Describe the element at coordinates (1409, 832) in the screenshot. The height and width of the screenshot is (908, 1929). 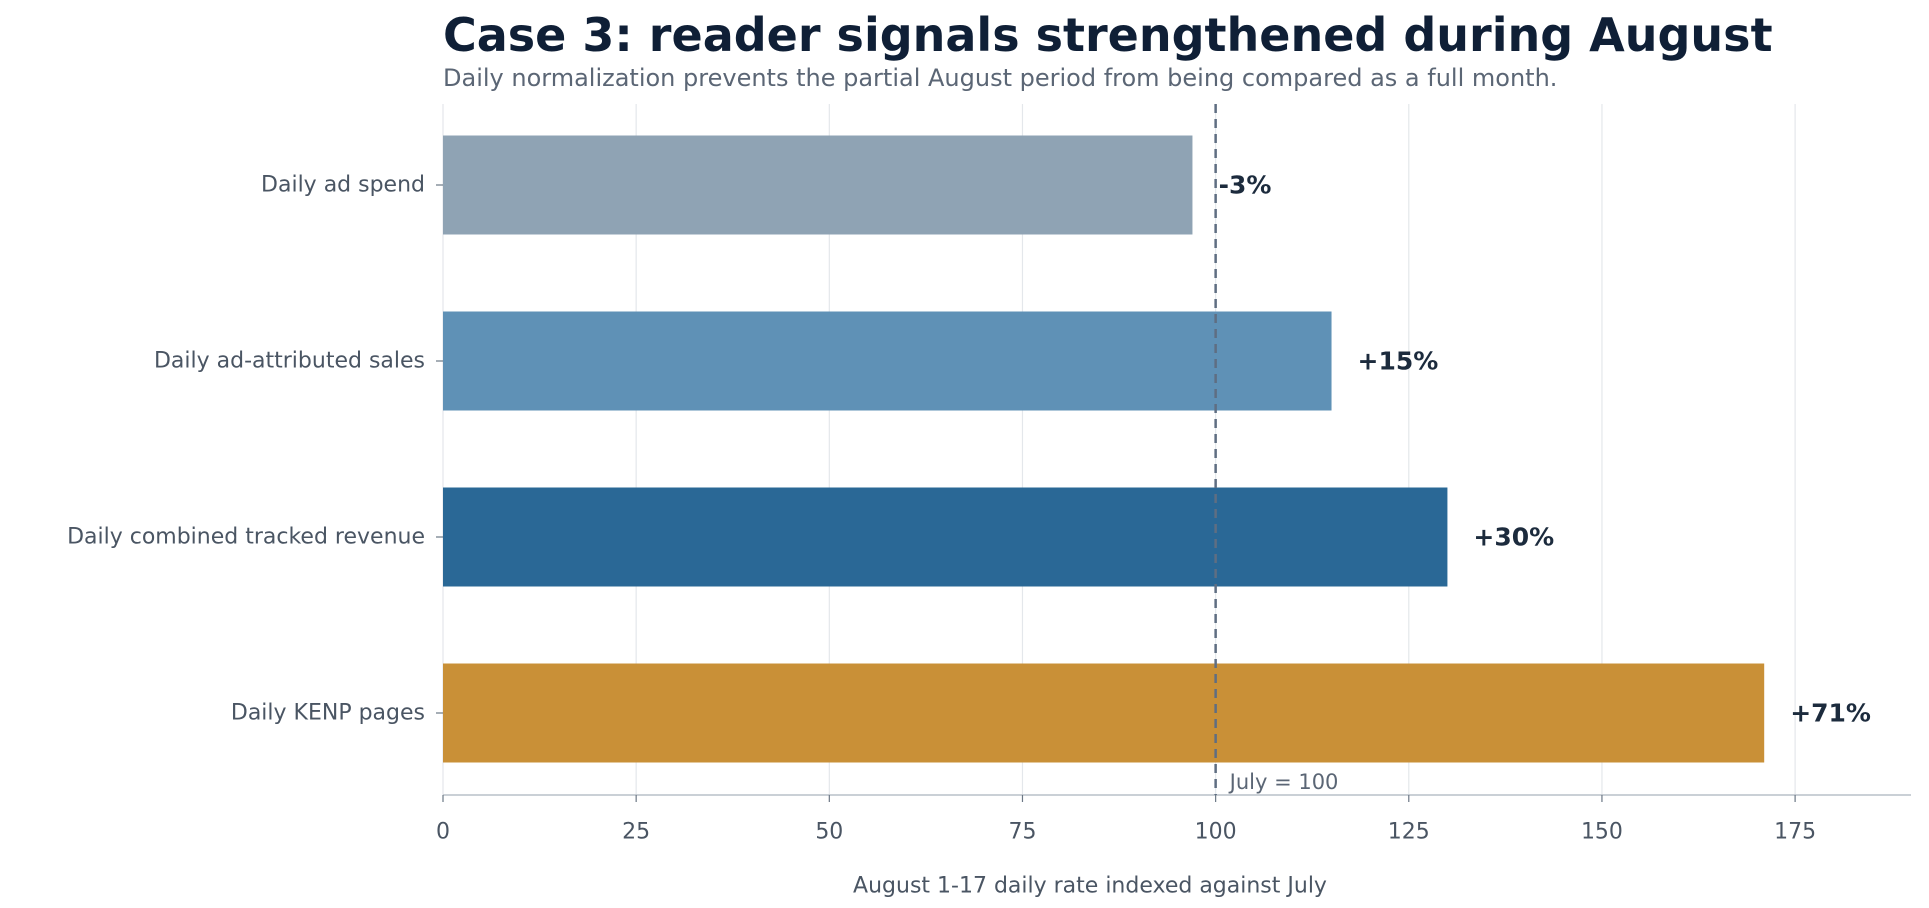
I see `x-tick-label: 125` at that location.